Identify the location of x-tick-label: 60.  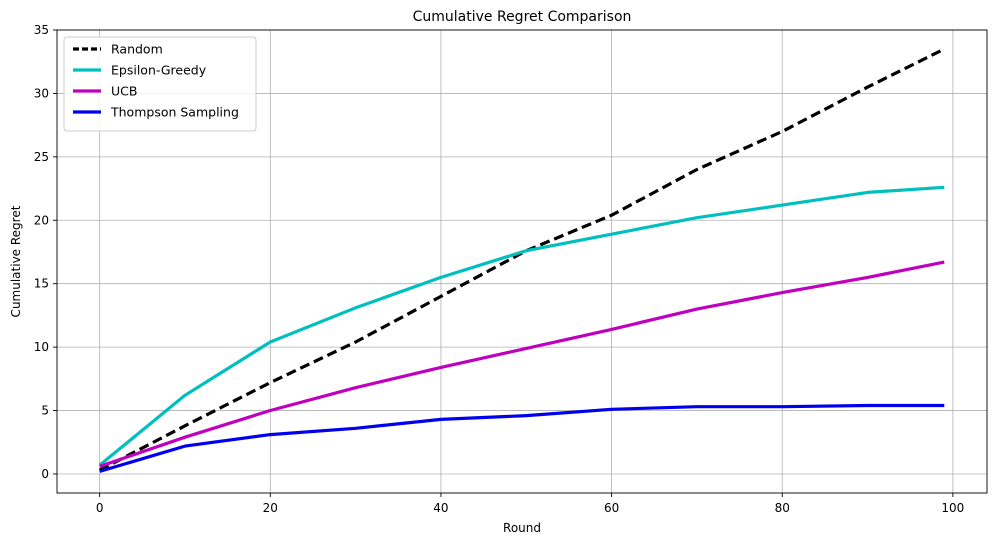
(611, 508).